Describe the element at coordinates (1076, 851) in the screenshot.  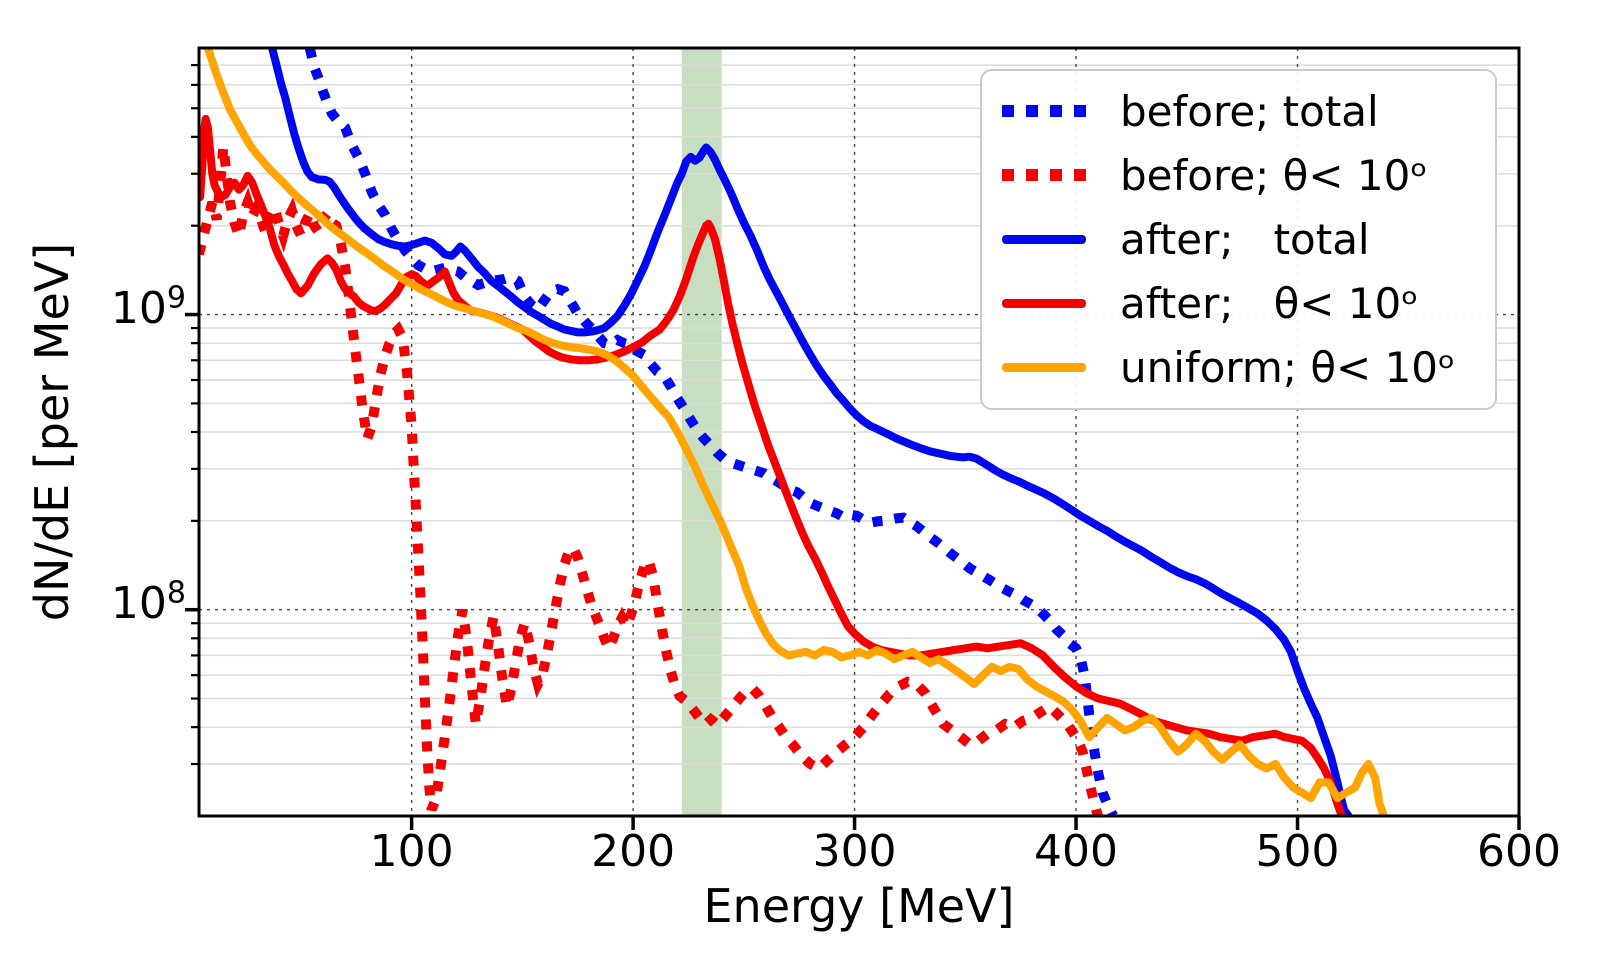
I see `x-tick-label: 400` at that location.